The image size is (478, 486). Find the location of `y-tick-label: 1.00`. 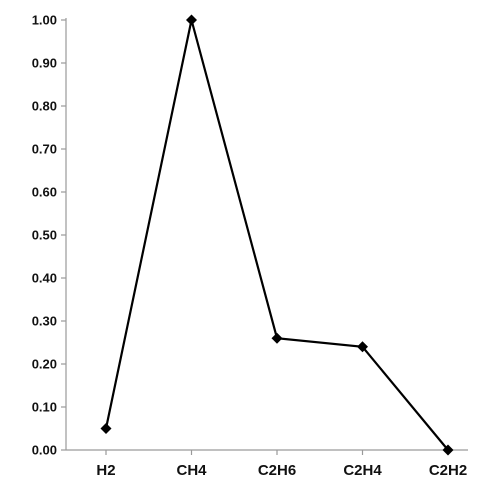

y-tick-label: 1.00 is located at coordinates (44, 20).